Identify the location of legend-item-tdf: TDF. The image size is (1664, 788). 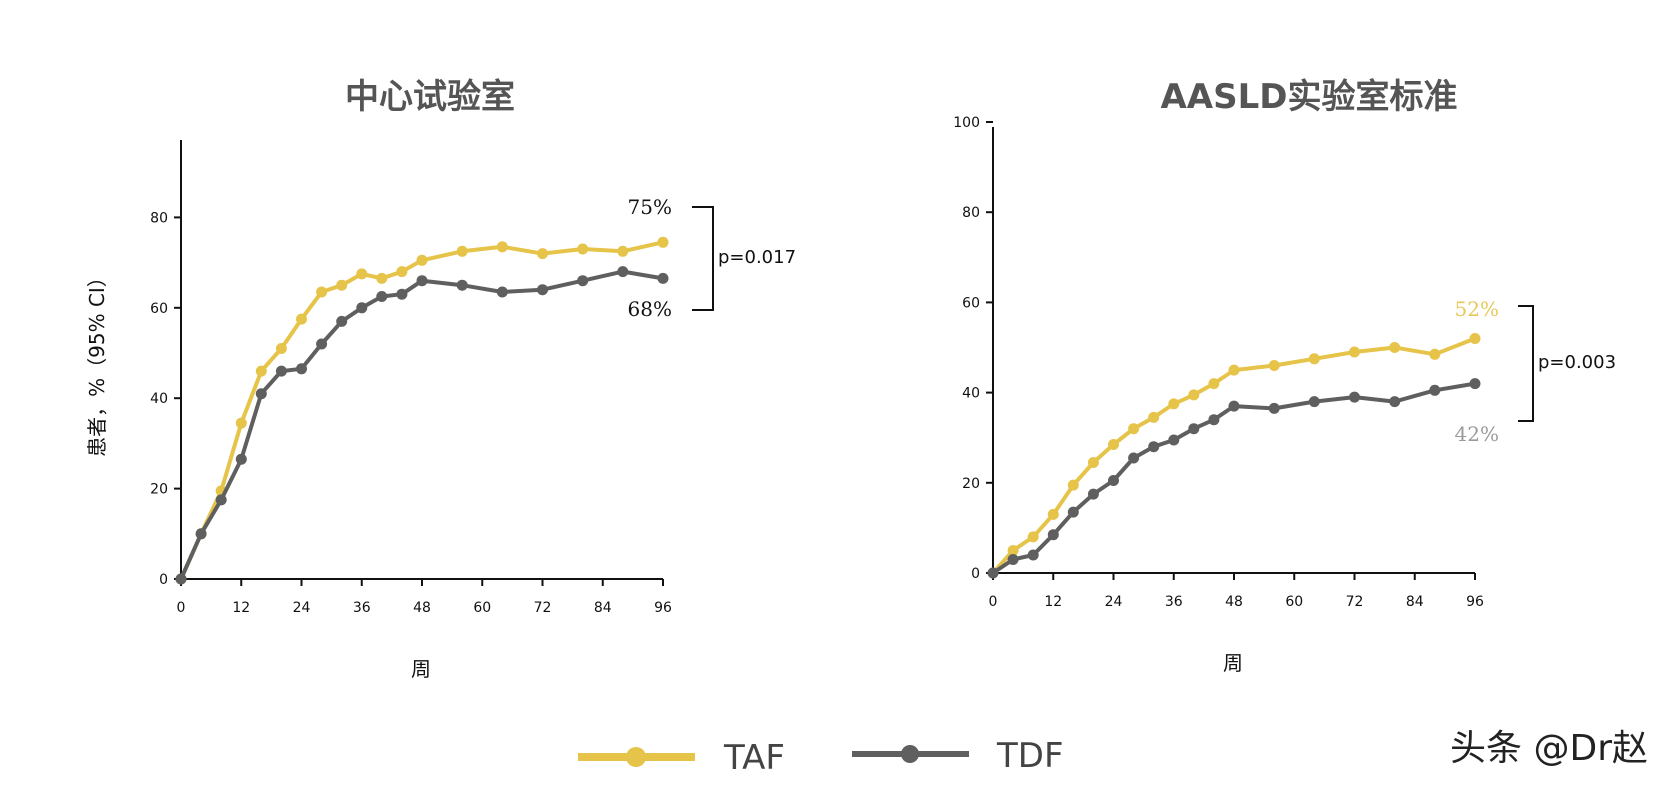
(958, 756).